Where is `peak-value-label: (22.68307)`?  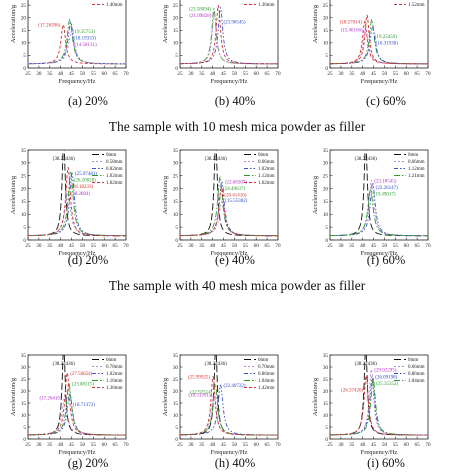
peak-value-label: (22.68307) is located at coordinates (236, 183).